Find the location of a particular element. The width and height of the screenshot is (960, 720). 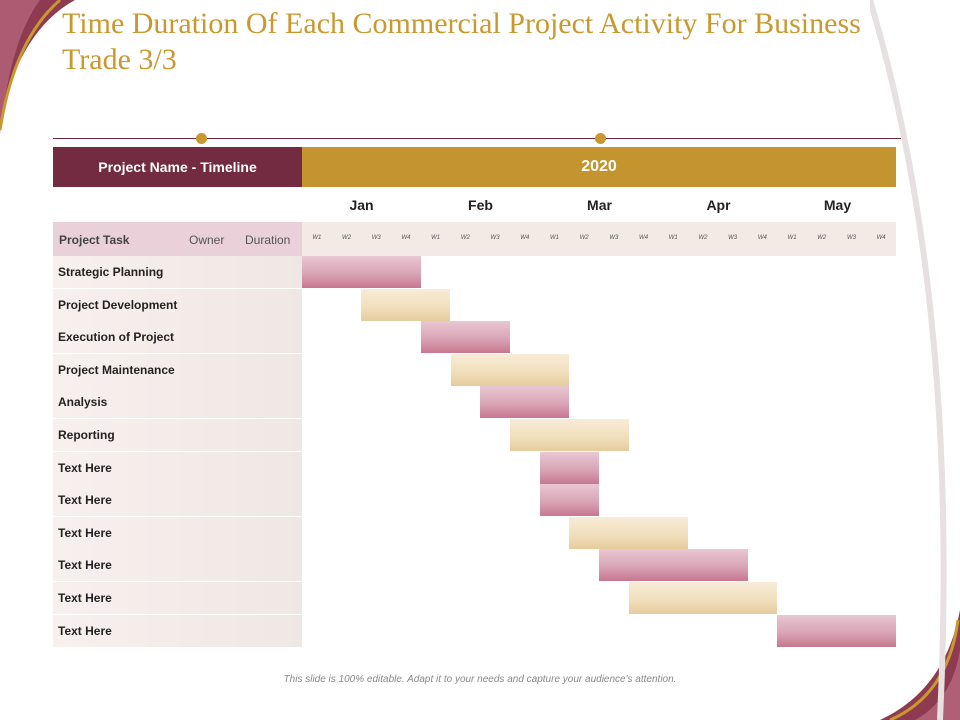

year-header: 2020 is located at coordinates (599, 167).